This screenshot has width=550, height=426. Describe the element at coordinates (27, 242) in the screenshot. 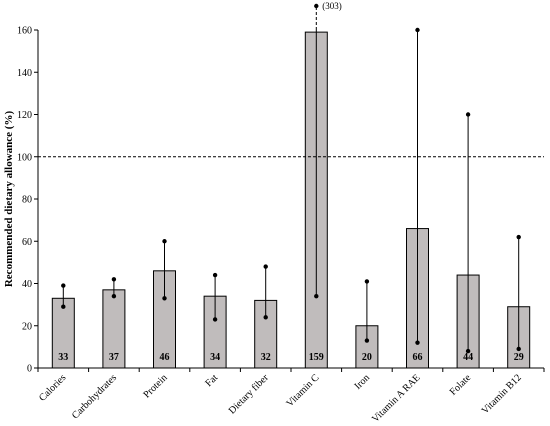

I see `y-tick-label: 60` at that location.